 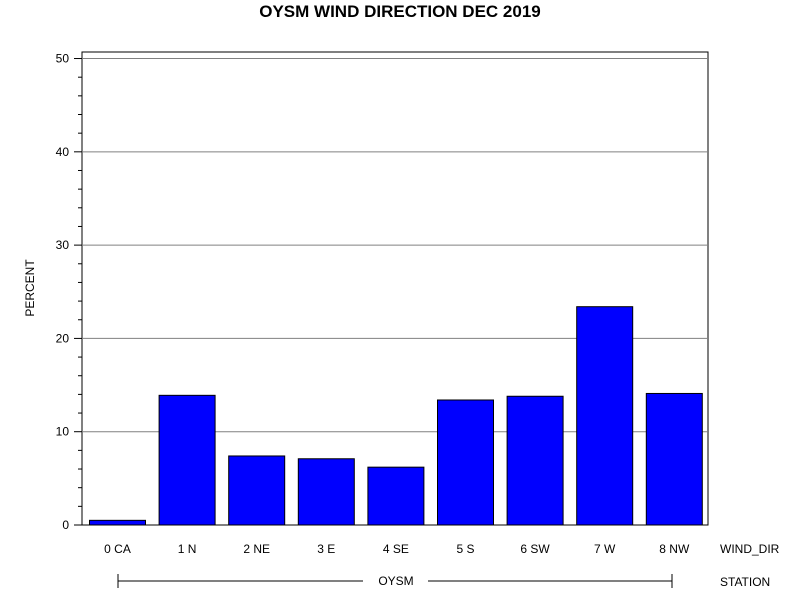 What do you see at coordinates (605, 416) in the screenshot?
I see `bar-7-w` at bounding box center [605, 416].